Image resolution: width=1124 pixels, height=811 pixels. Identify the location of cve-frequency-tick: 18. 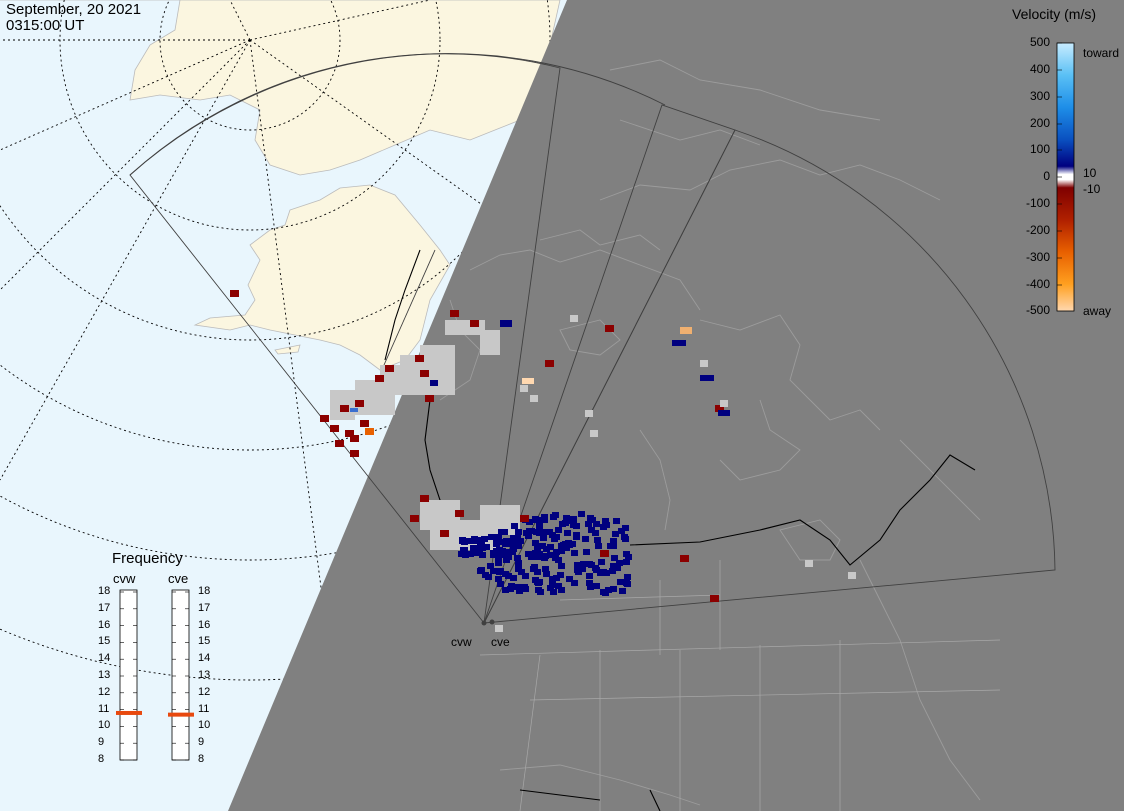
(204, 591).